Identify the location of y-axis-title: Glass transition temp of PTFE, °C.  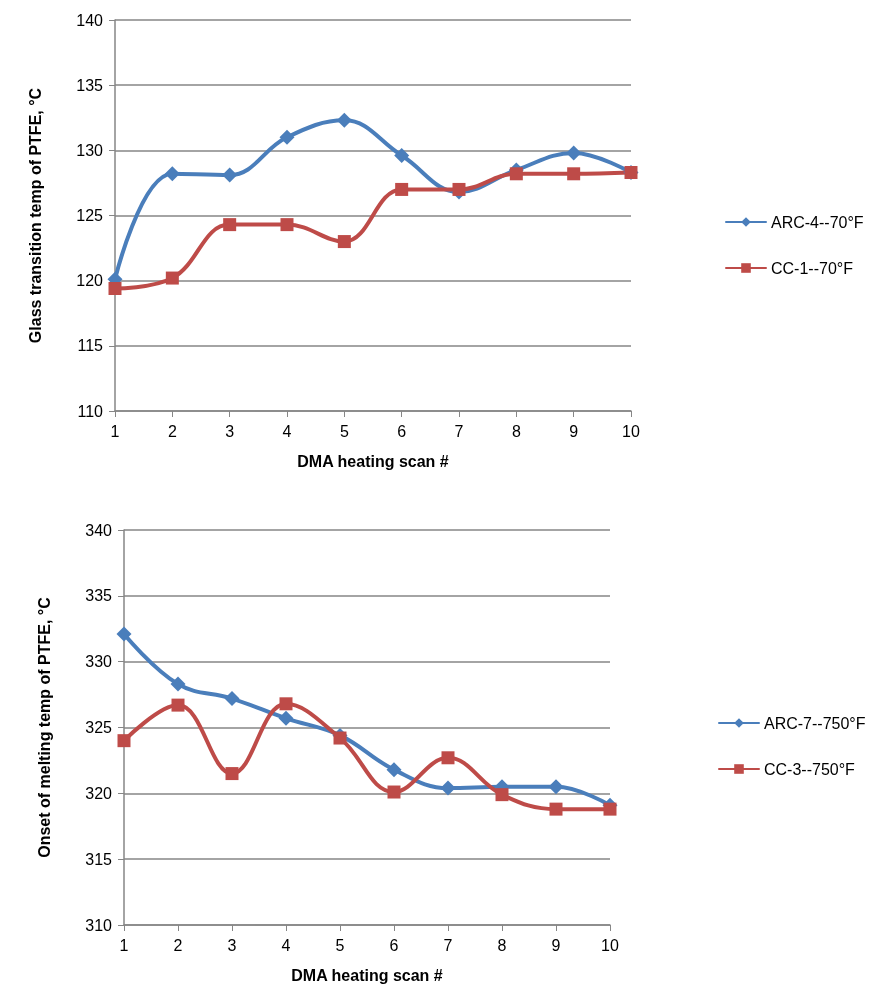
(35, 215).